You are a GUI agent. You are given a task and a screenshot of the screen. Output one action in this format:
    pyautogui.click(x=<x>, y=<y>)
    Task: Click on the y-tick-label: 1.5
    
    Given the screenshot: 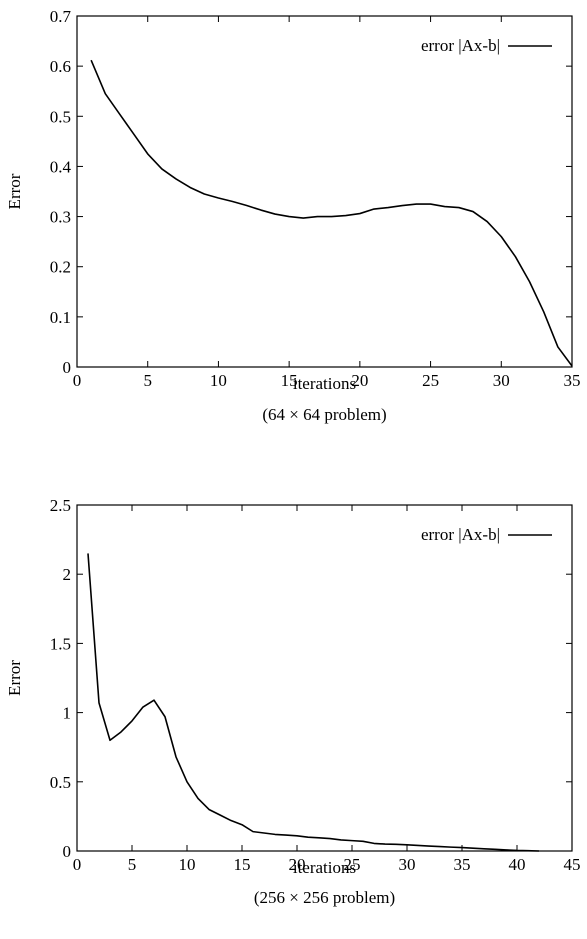 What is the action you would take?
    pyautogui.click(x=60, y=643)
    